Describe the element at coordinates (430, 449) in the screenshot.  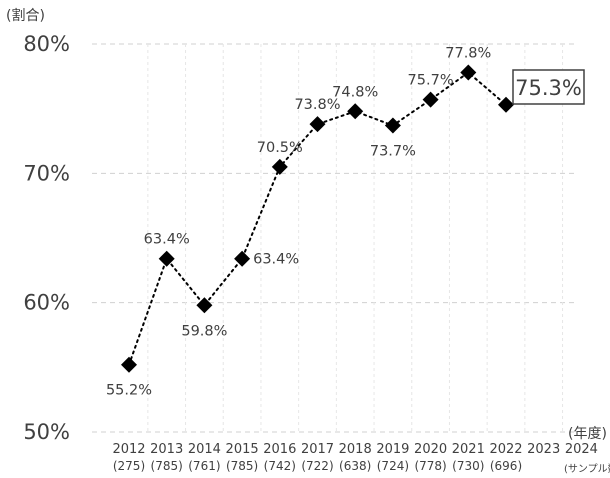
I see `x-tick-label: 2020` at that location.